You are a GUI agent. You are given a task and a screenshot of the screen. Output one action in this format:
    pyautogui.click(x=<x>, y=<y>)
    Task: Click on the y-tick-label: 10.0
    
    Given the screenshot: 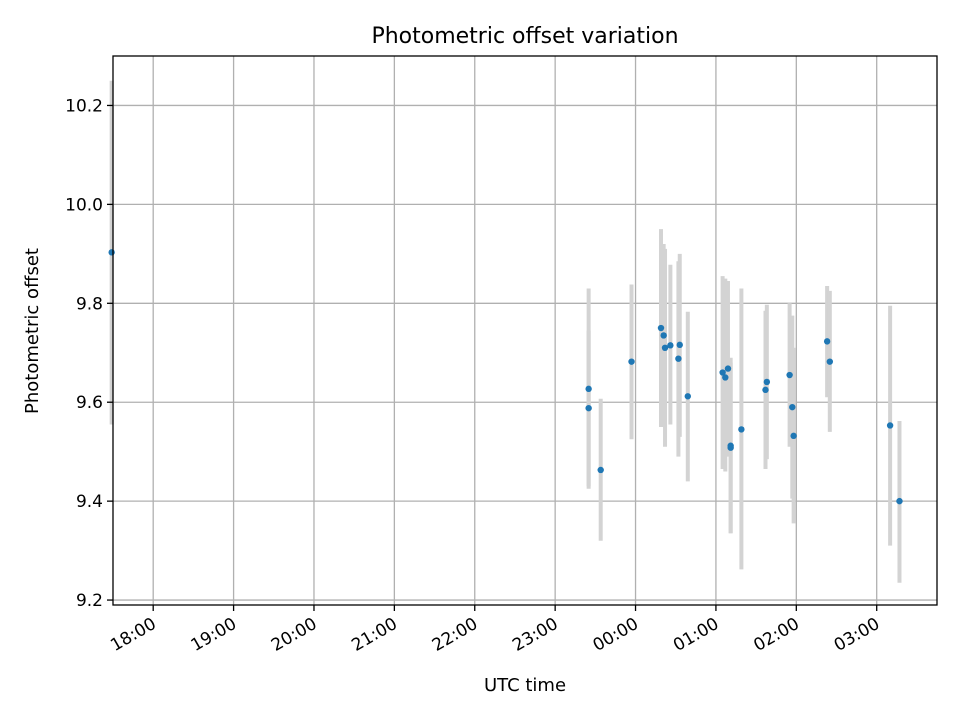 What is the action you would take?
    pyautogui.click(x=84, y=205)
    